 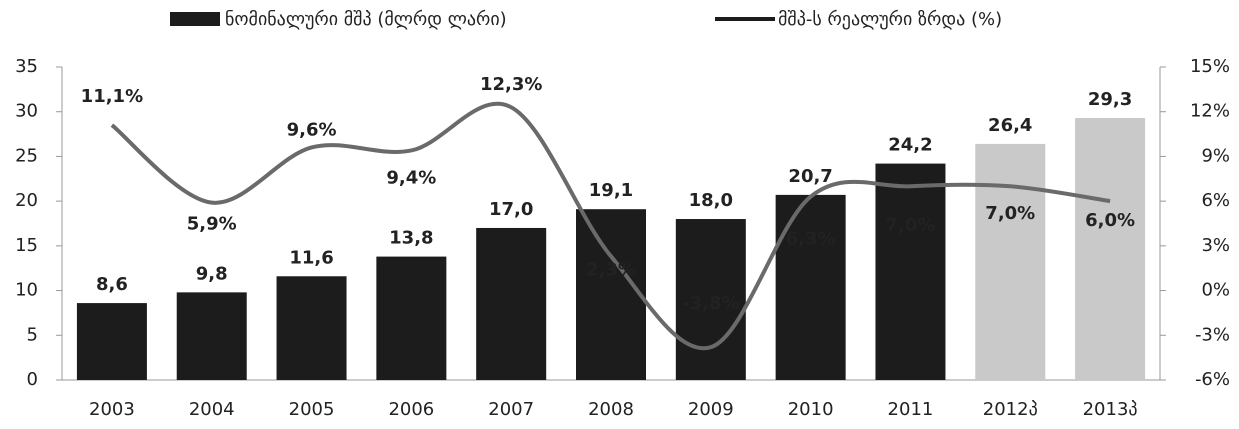 What do you see at coordinates (1110, 99) in the screenshot?
I see `bar-value-label: 29,3` at bounding box center [1110, 99].